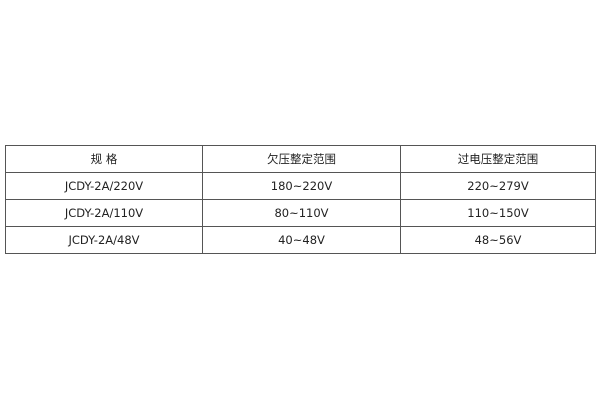 The image size is (600, 400). I want to click on header-overvoltage-range: 过电压整定范围, so click(498, 159).